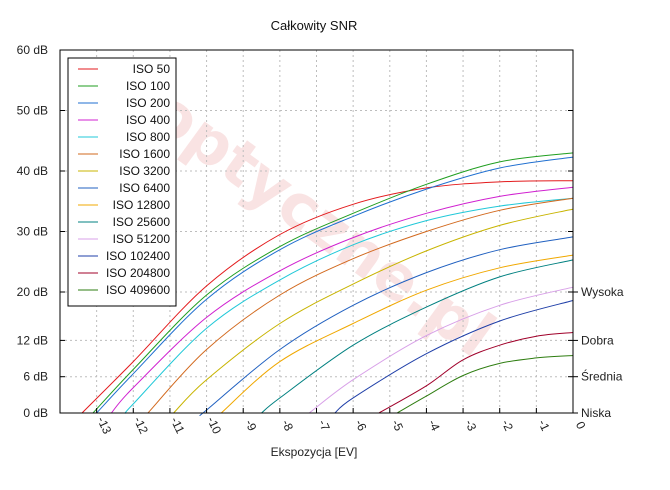 The image size is (670, 490). Describe the element at coordinates (104, 425) in the screenshot. I see `x-tick-label: -13` at that location.